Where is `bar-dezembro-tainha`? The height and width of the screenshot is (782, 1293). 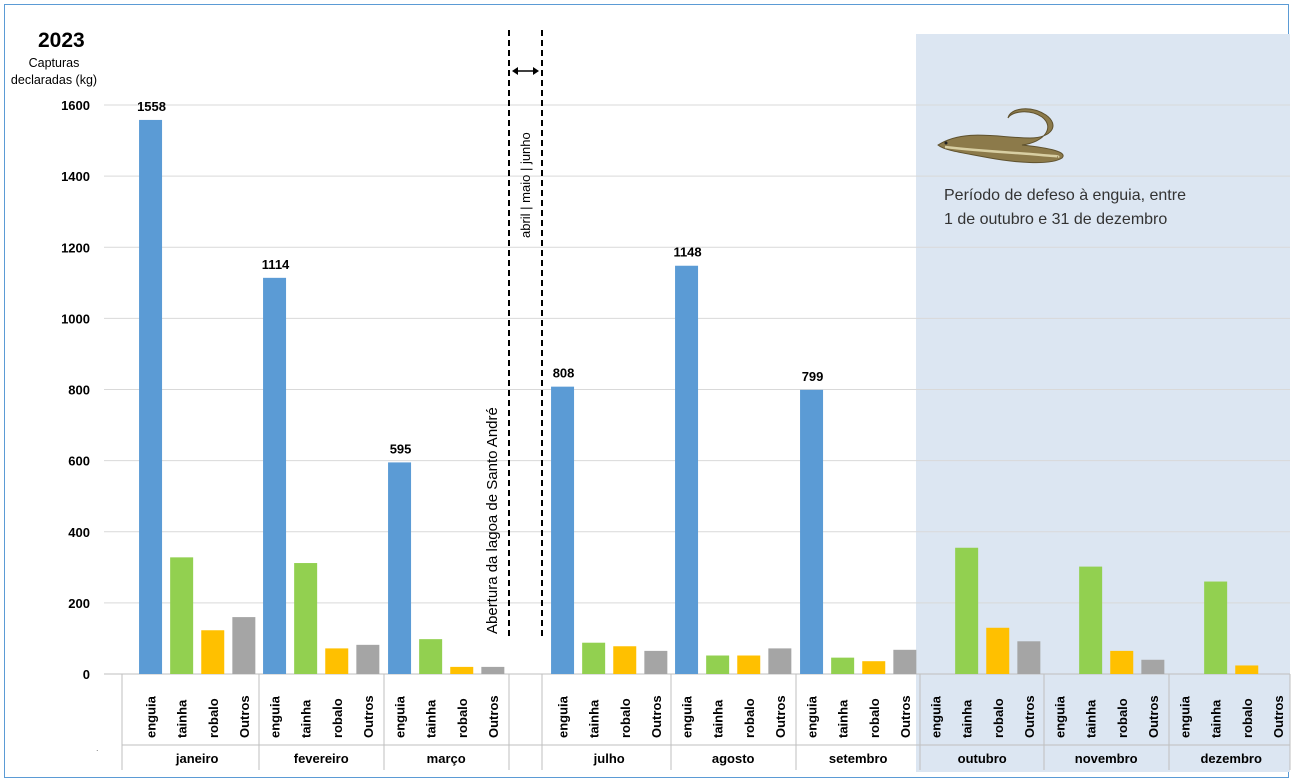
bar-dezembro-tainha is located at coordinates (1216, 627).